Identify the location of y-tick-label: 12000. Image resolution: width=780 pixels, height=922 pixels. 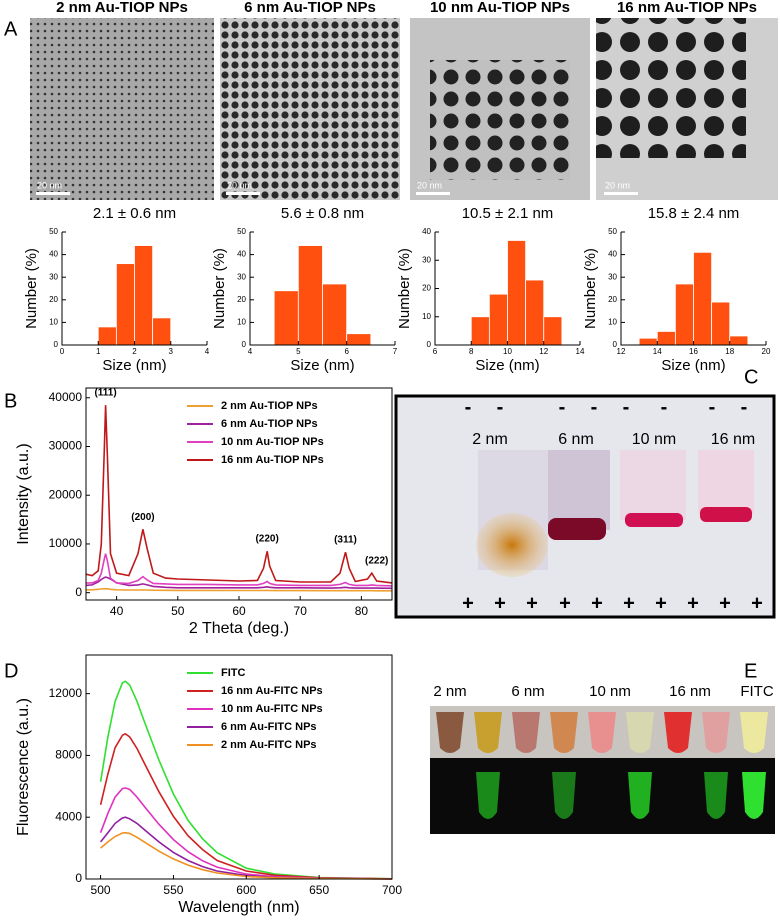
(66, 693).